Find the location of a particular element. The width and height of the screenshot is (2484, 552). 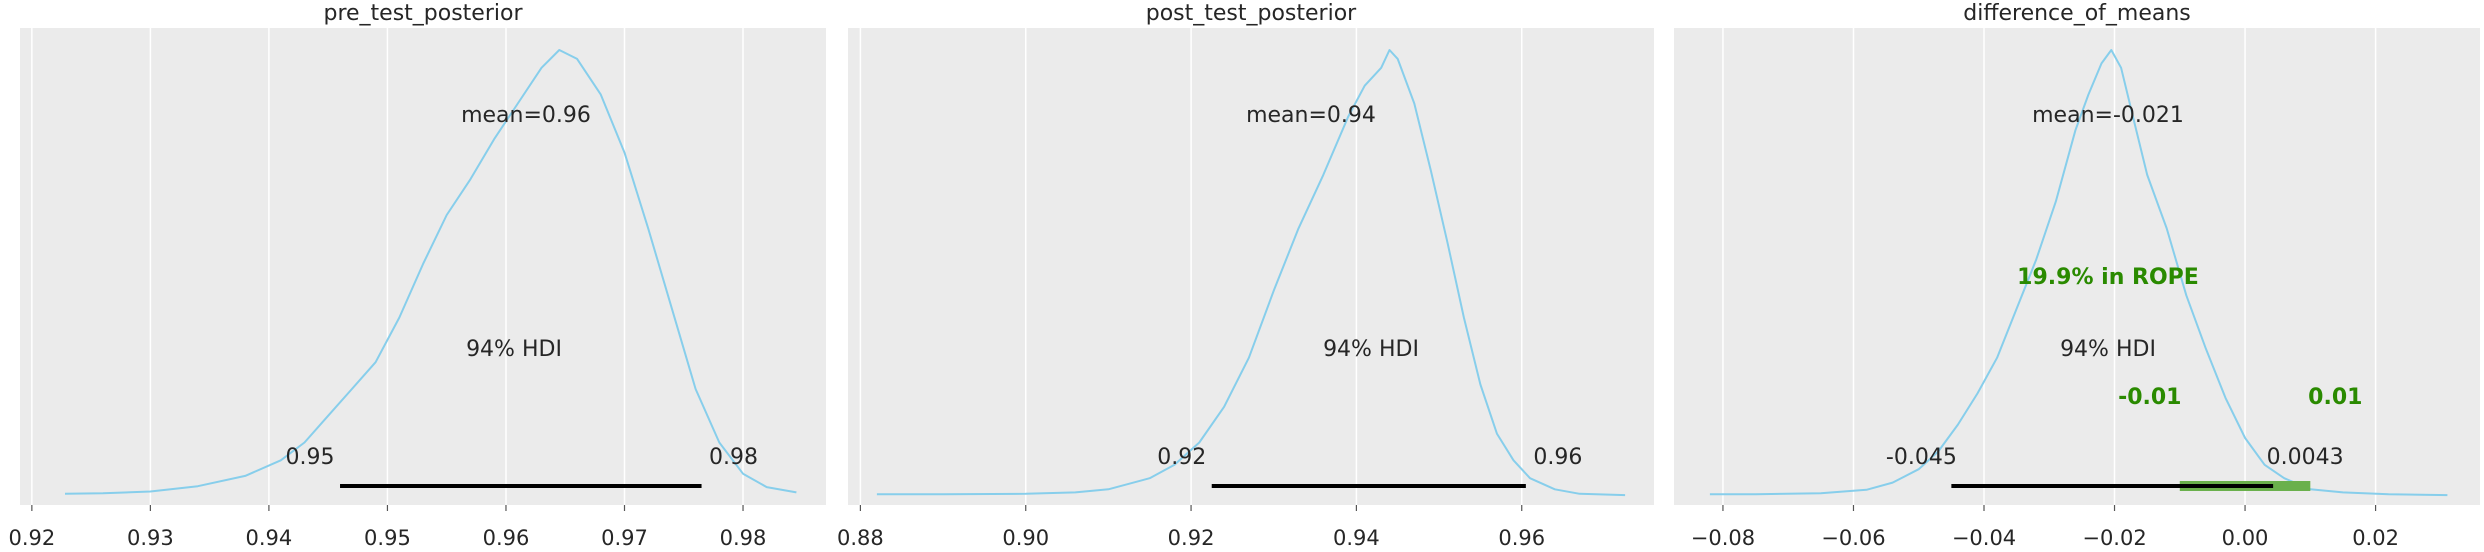

mean-label: mean=-0.021 is located at coordinates (2108, 115).